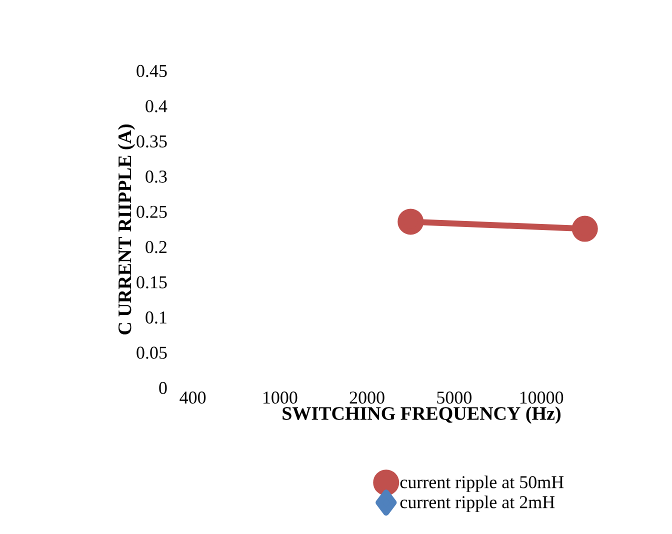 This screenshot has height=534, width=672. What do you see at coordinates (477, 504) in the screenshot?
I see `legend-label: current ripple at 2mH` at bounding box center [477, 504].